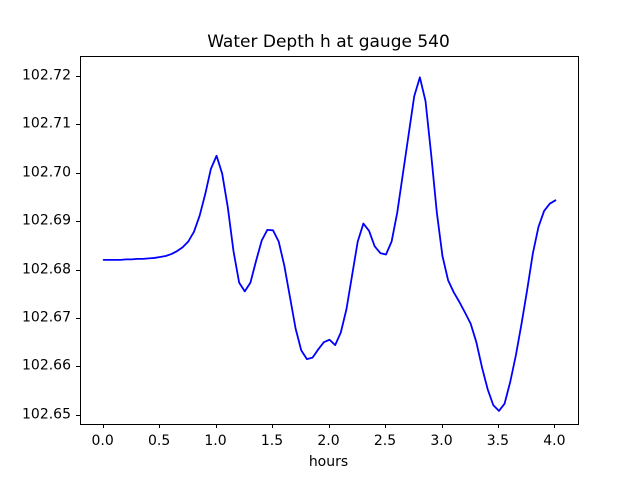 This screenshot has width=640, height=480. What do you see at coordinates (159, 441) in the screenshot?
I see `x-tick-label: 0.5` at bounding box center [159, 441].